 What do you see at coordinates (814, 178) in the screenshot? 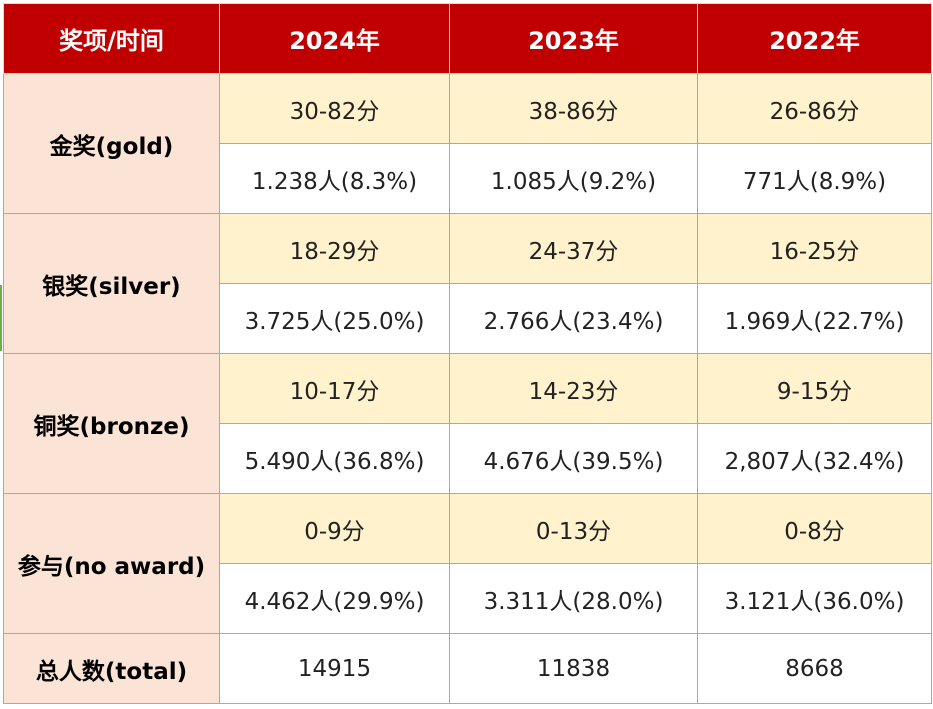
I see `gold-count-2022: 771人(8.9%)` at bounding box center [814, 178].